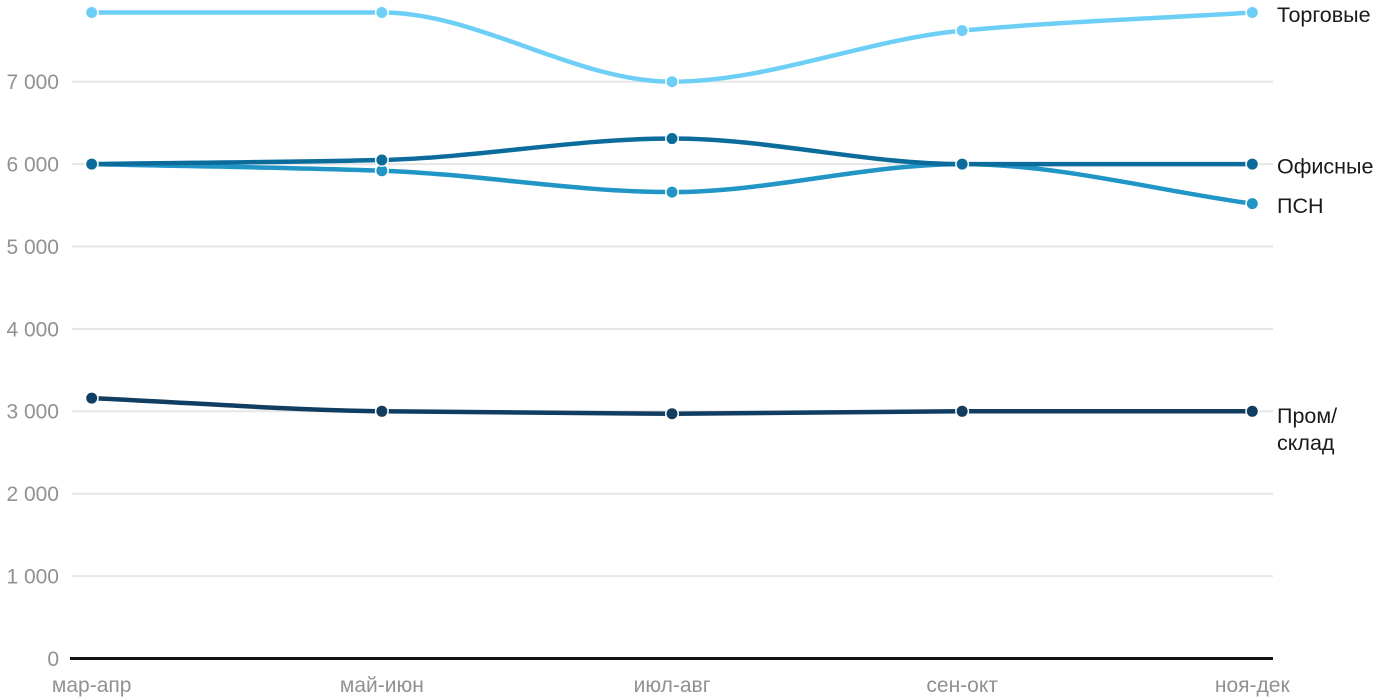  Describe the element at coordinates (728, 155) in the screenshot. I see `series-ofisnye: Офисные` at that location.